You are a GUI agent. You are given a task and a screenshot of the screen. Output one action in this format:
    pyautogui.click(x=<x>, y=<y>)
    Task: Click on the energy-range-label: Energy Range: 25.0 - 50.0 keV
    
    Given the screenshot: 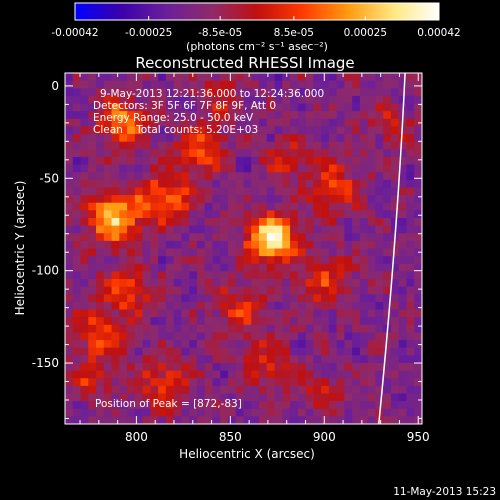 What is the action you would take?
    pyautogui.click(x=173, y=118)
    